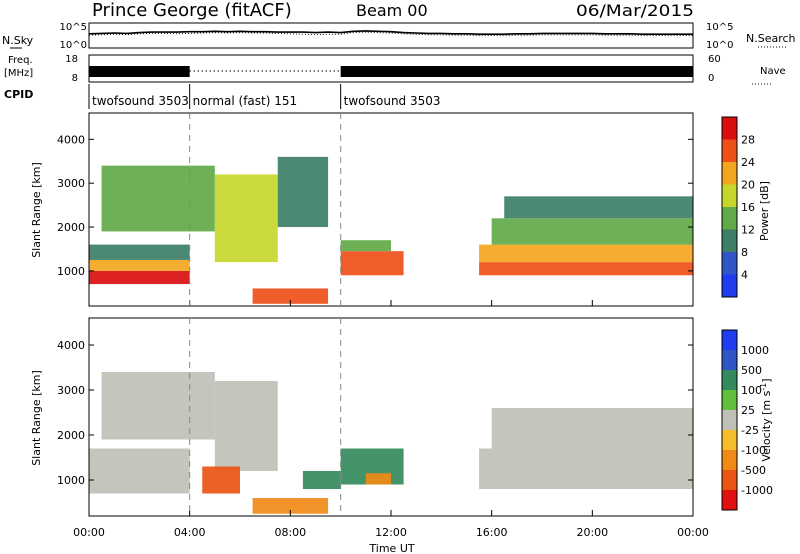 The height and width of the screenshot is (554, 800). Describe the element at coordinates (719, 45) in the screenshot. I see `noise-right-bottom-tick: 10^0` at that location.